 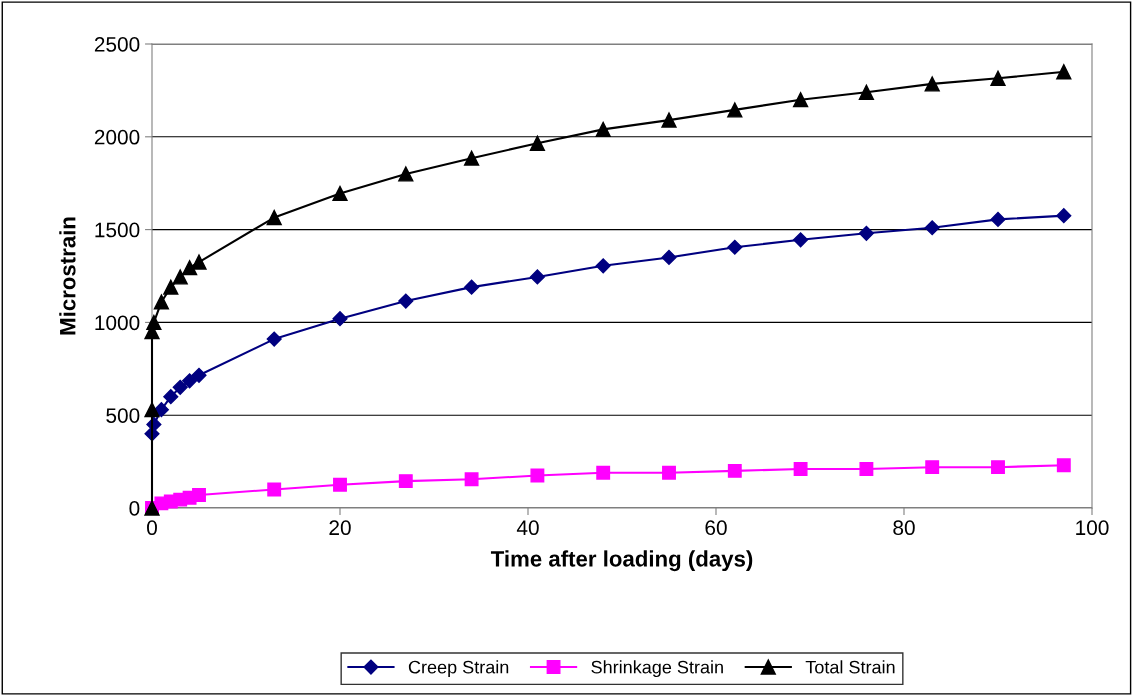 What do you see at coordinates (152, 528) in the screenshot?
I see `x-tick-label: 0` at bounding box center [152, 528].